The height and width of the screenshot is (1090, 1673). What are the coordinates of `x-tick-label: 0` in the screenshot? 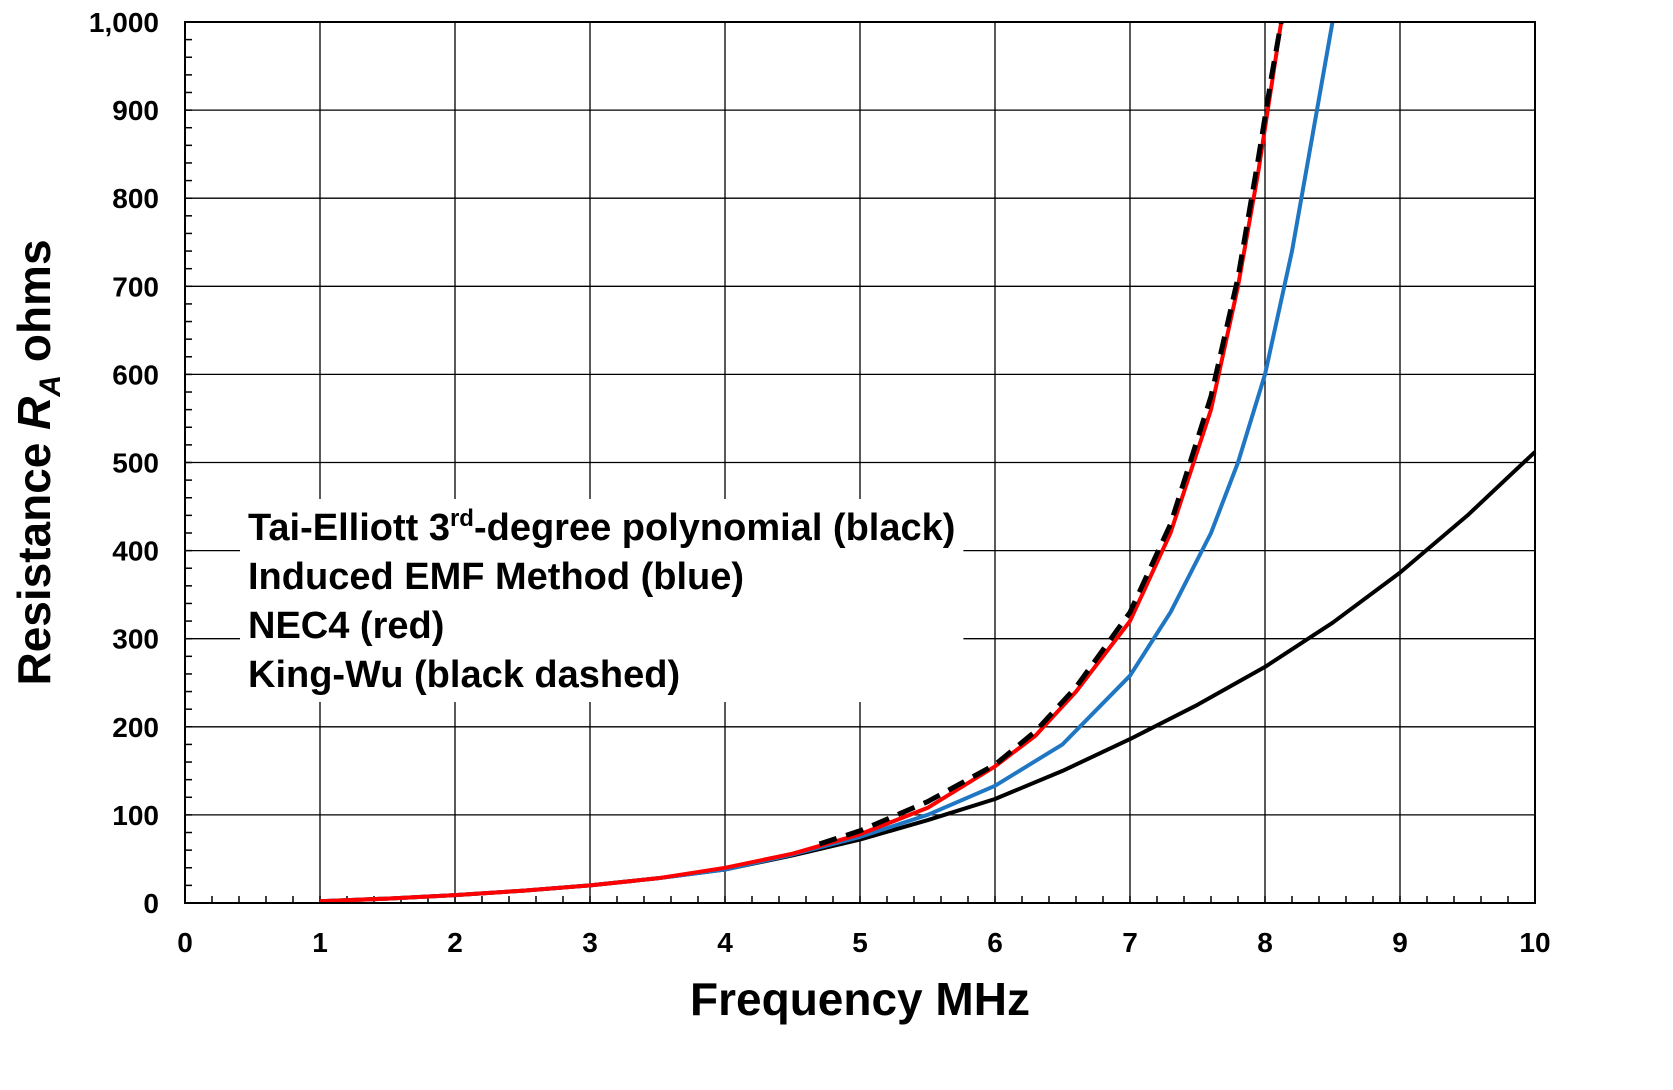 It's located at (185, 942).